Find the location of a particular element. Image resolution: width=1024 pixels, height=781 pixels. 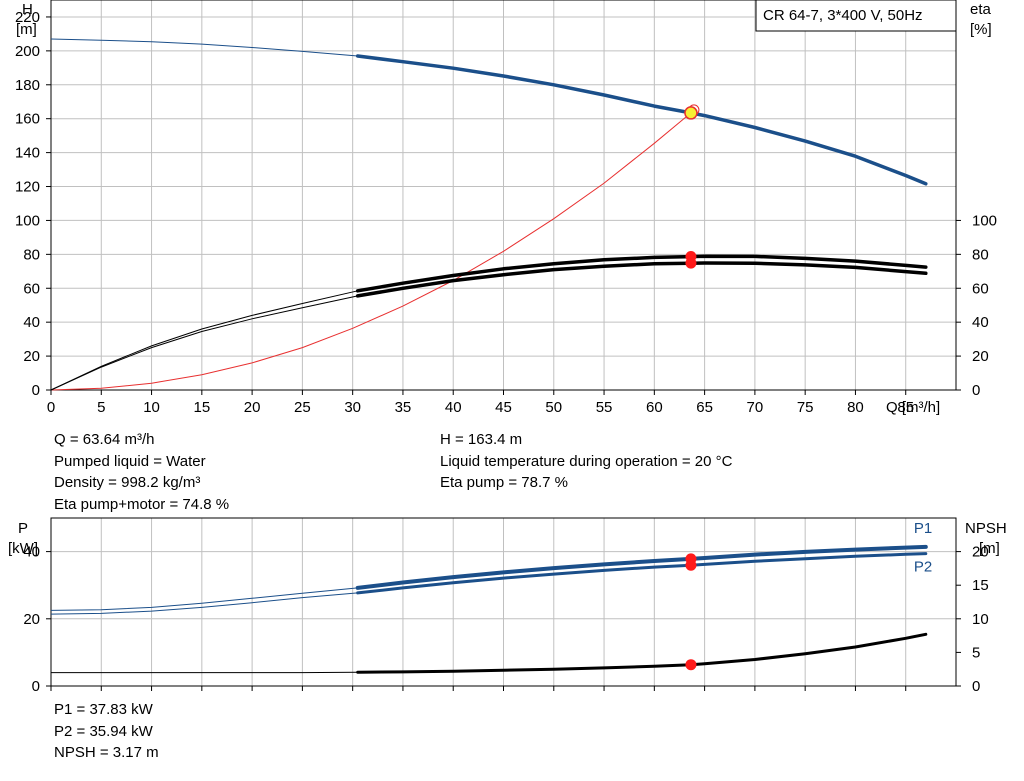

y-right-tick-label: 40 is located at coordinates (980, 322).